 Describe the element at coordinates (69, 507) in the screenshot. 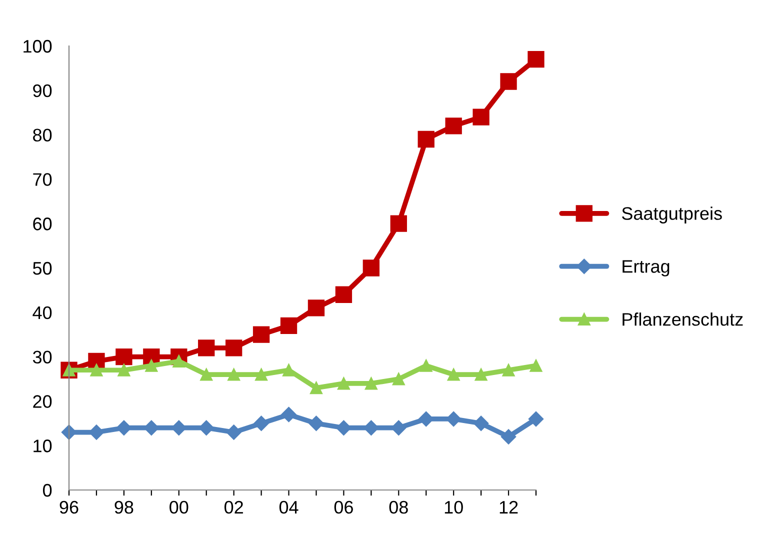

I see `x-tick-label: 96` at that location.